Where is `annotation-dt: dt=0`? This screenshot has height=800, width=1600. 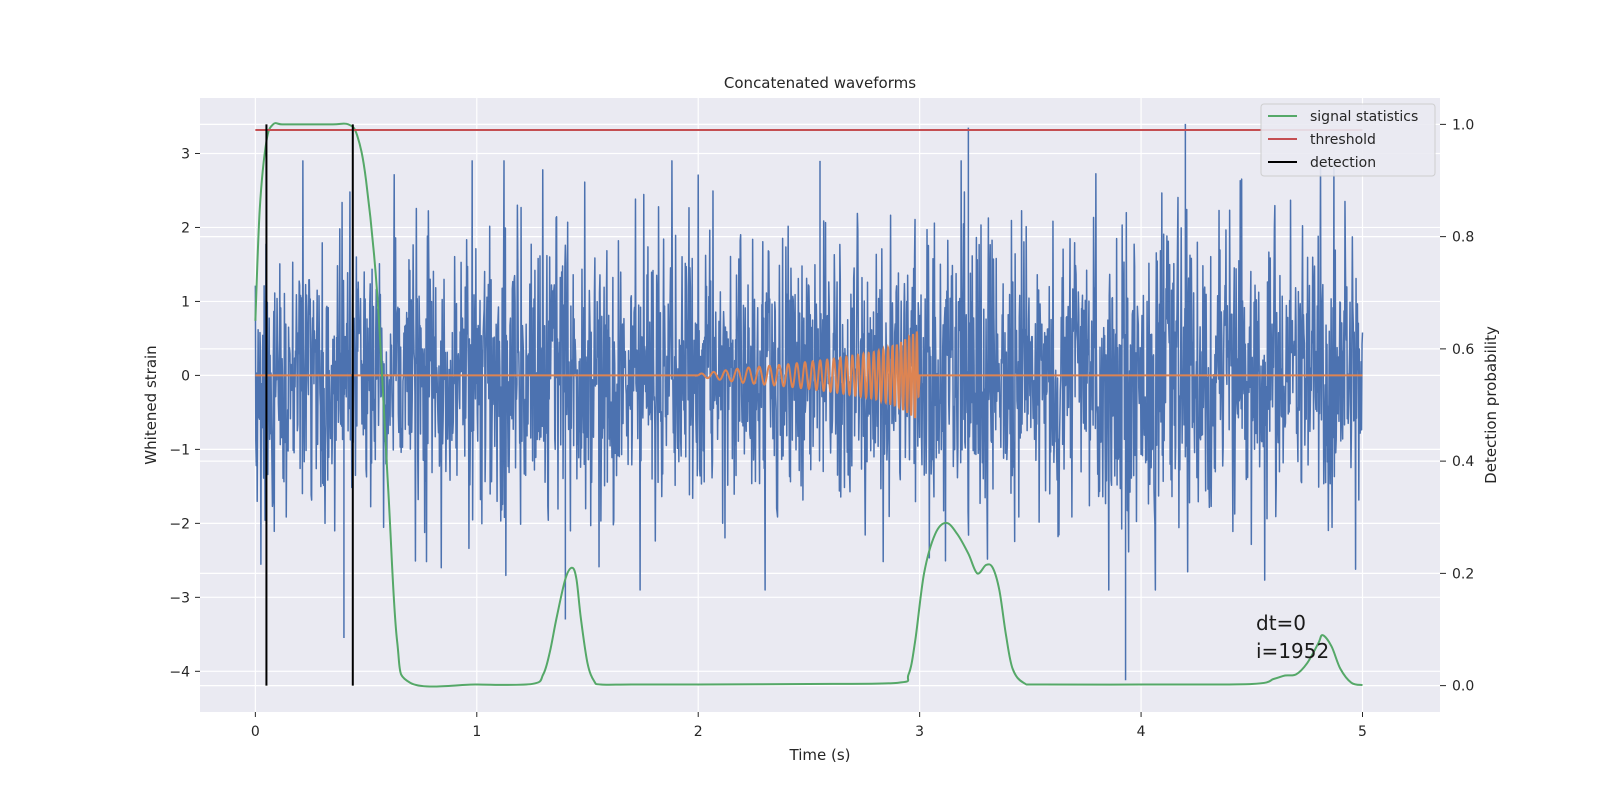
annotation-dt: dt=0 is located at coordinates (1281, 623).